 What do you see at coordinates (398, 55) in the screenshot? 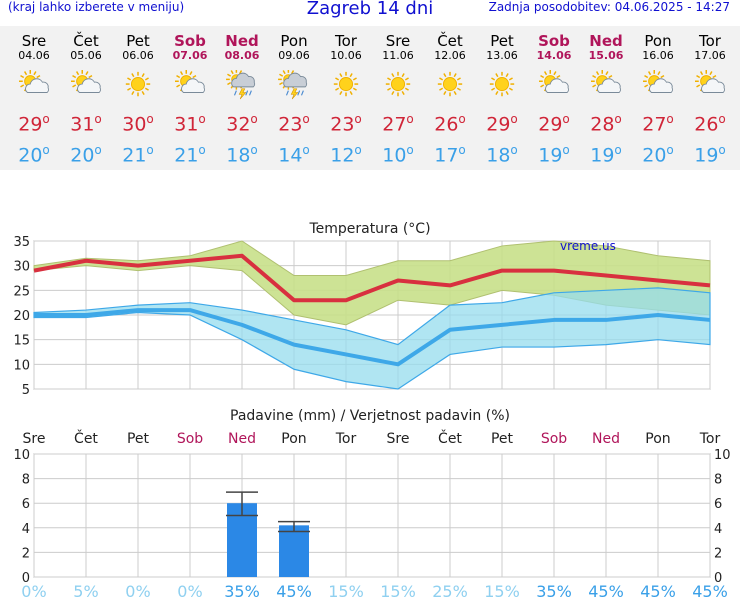
I see `day-date: 11.06` at bounding box center [398, 55].